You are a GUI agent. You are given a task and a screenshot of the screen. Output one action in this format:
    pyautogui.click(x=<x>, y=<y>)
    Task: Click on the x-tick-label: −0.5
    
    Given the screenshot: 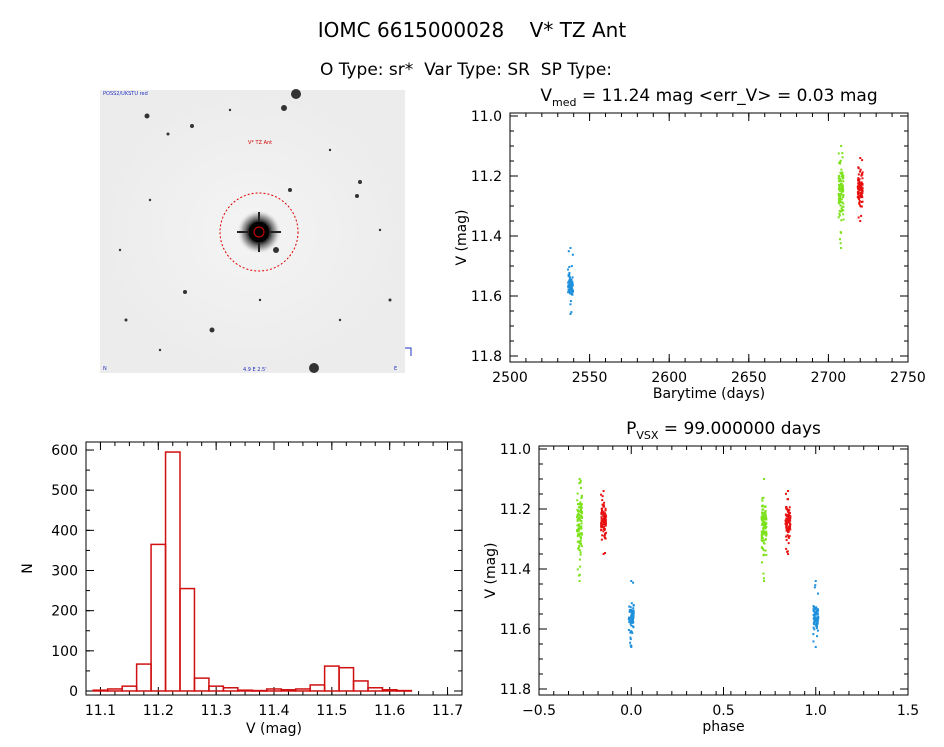 What is the action you would take?
    pyautogui.click(x=539, y=711)
    